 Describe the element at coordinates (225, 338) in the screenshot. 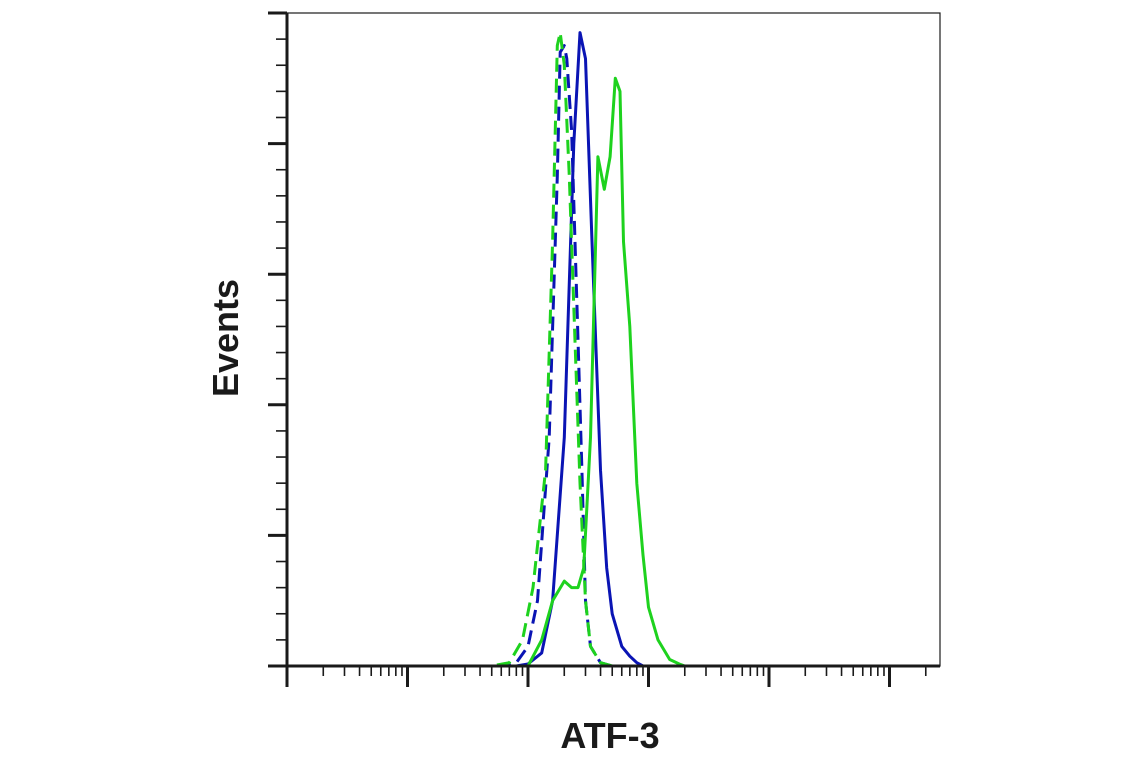

I see `y-axis-title: Events` at that location.